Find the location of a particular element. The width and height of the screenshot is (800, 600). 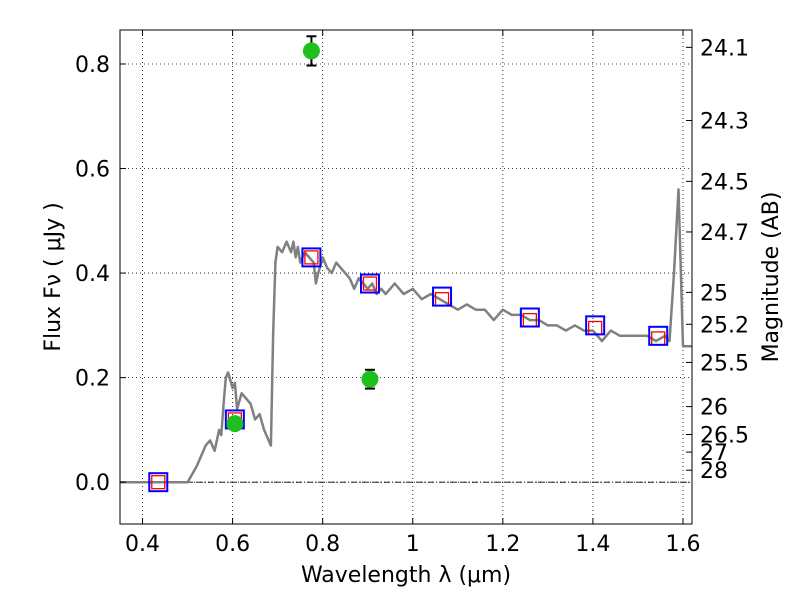

y2-tick-label: 26 is located at coordinates (714, 408).